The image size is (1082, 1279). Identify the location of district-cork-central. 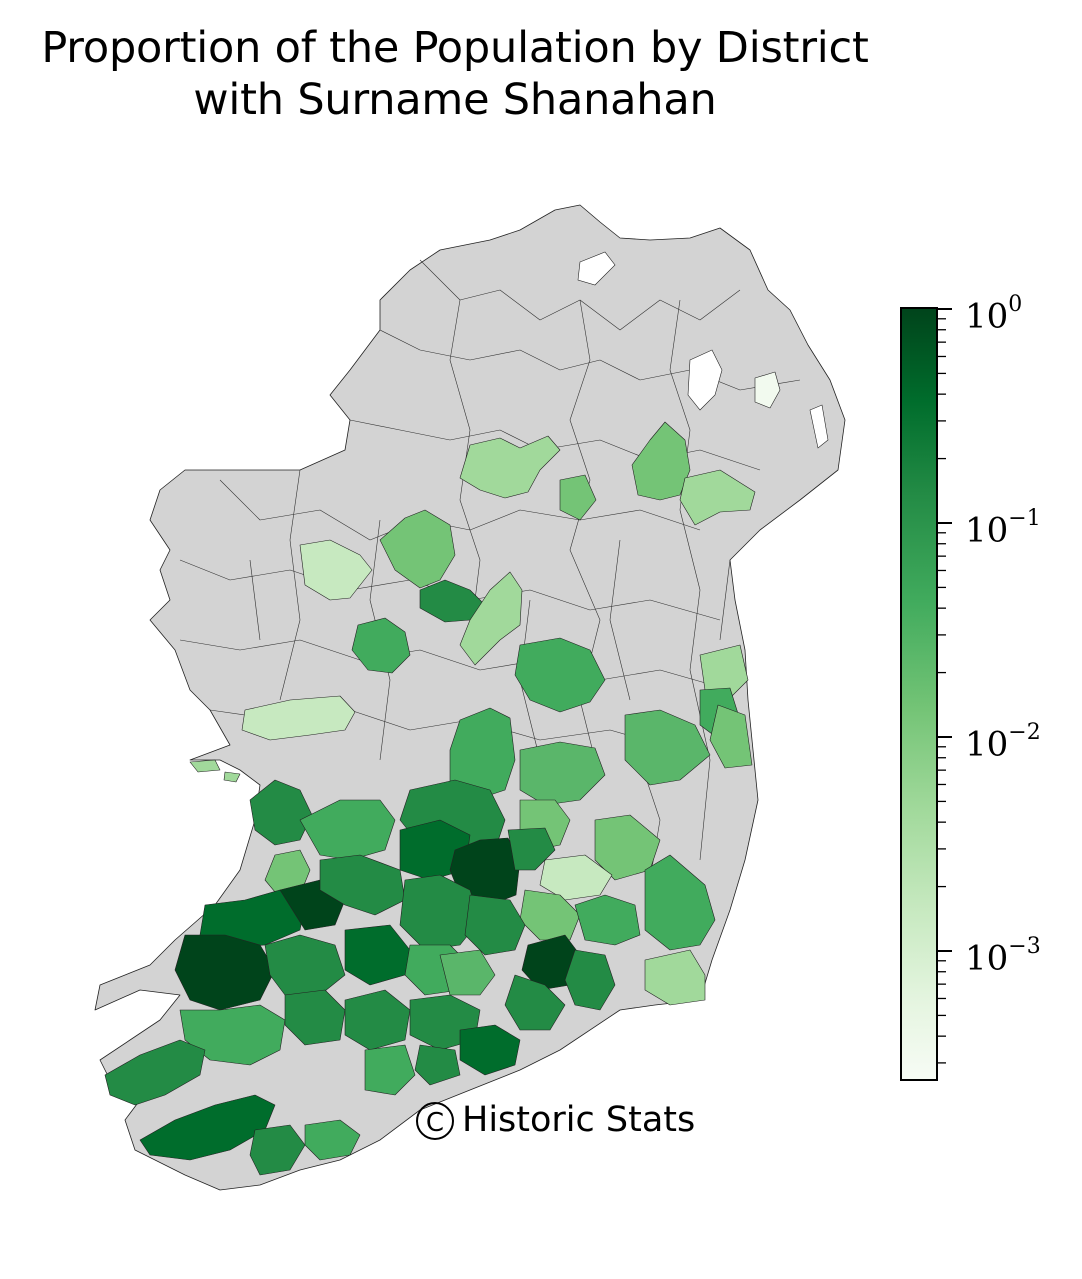
(377, 1020).